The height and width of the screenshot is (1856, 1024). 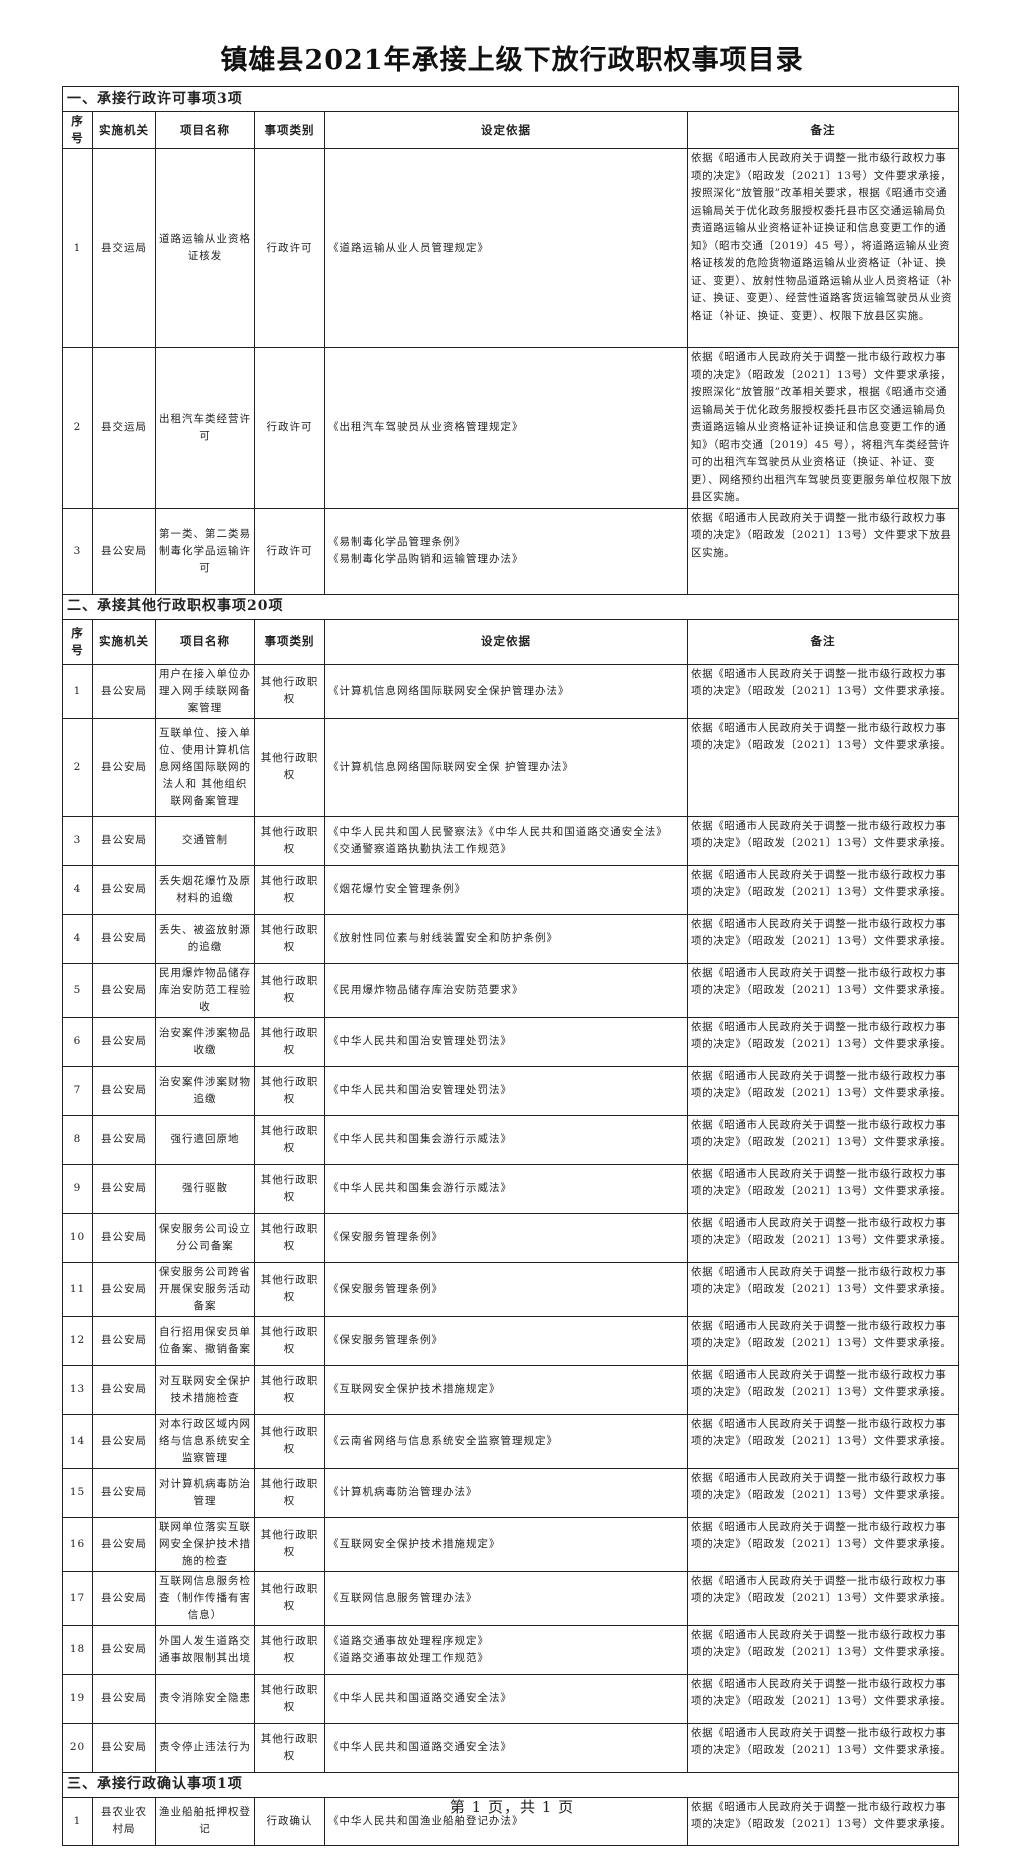 What do you see at coordinates (77, 1139) in the screenshot?
I see `cell-no: 8` at bounding box center [77, 1139].